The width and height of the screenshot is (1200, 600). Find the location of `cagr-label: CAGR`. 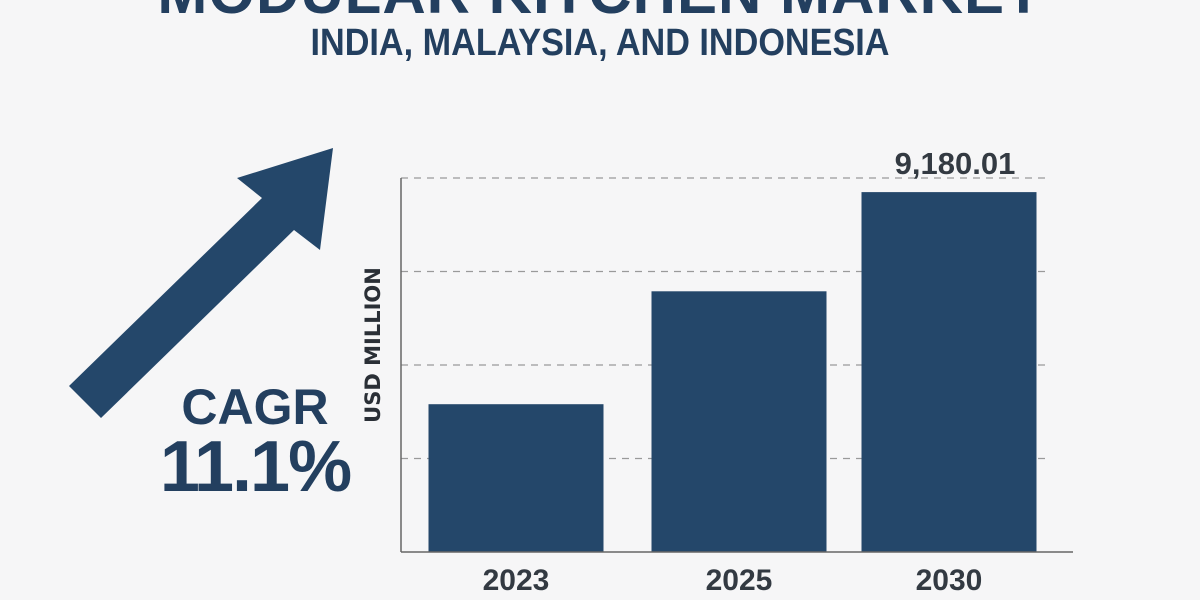

cagr-label: CAGR is located at coordinates (255, 407).